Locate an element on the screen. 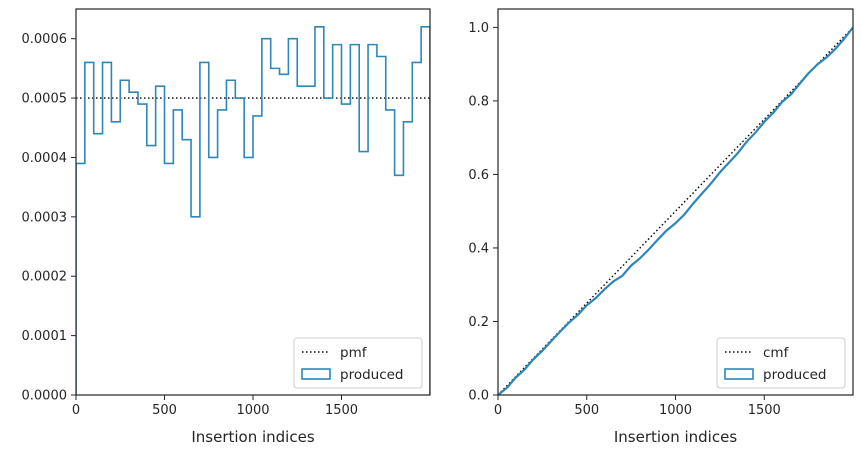 This screenshot has width=861, height=453. y-tick-label: 0.0005 is located at coordinates (45, 99).